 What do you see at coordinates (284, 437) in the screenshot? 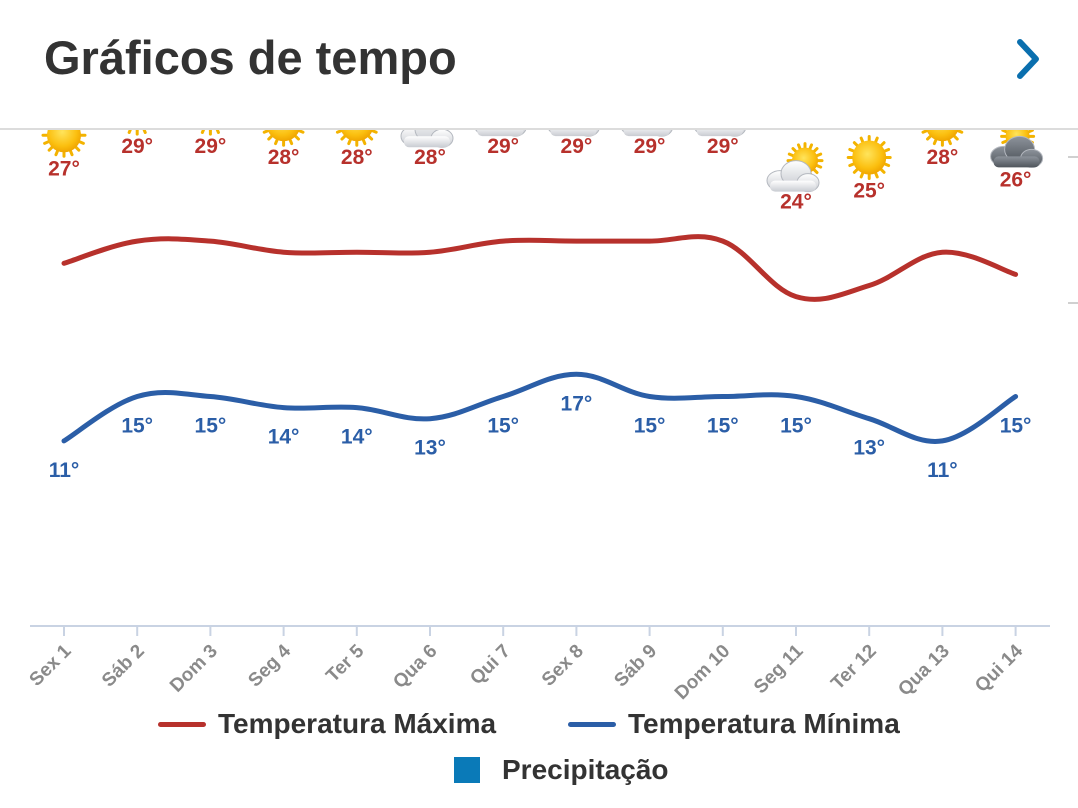
I see `label-min-4: 14°` at bounding box center [284, 437].